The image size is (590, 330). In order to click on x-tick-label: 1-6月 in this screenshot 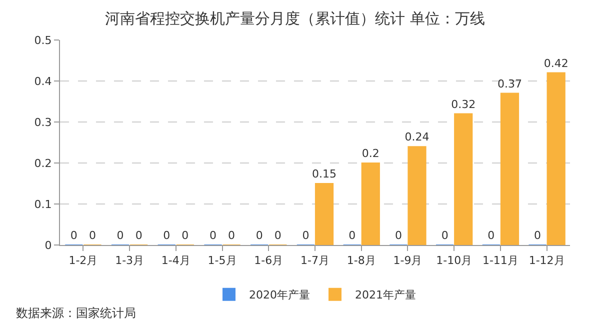, I will do `click(269, 261)`.